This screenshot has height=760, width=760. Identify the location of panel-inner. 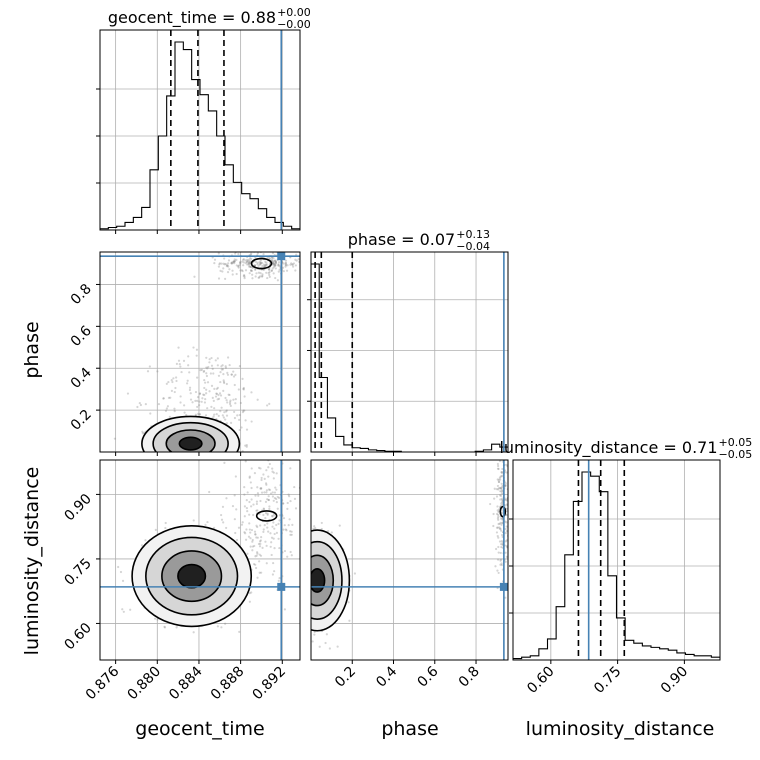
(214, 366).